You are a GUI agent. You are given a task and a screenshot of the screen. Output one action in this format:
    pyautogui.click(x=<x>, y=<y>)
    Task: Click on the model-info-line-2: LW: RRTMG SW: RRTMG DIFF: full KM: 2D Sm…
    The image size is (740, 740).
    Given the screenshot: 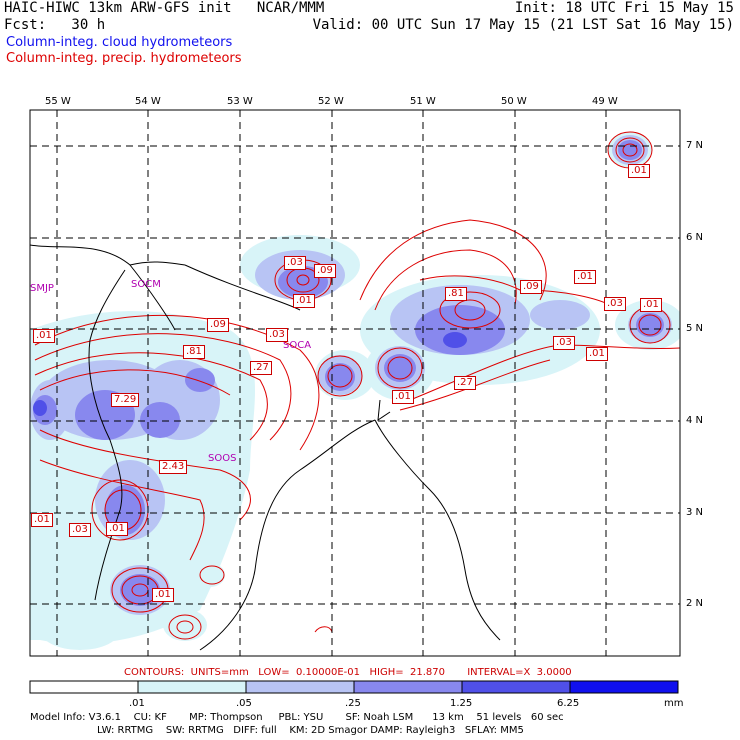 What is the action you would take?
    pyautogui.click(x=310, y=730)
    